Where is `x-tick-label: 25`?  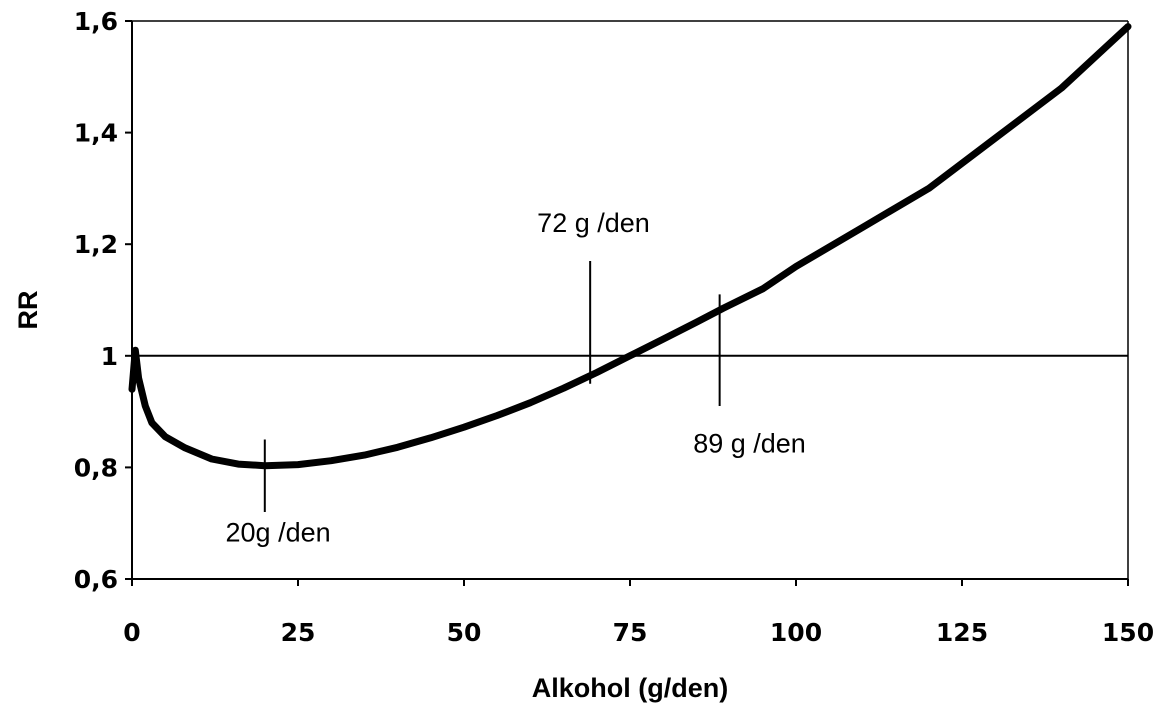
x-tick-label: 25 is located at coordinates (298, 632).